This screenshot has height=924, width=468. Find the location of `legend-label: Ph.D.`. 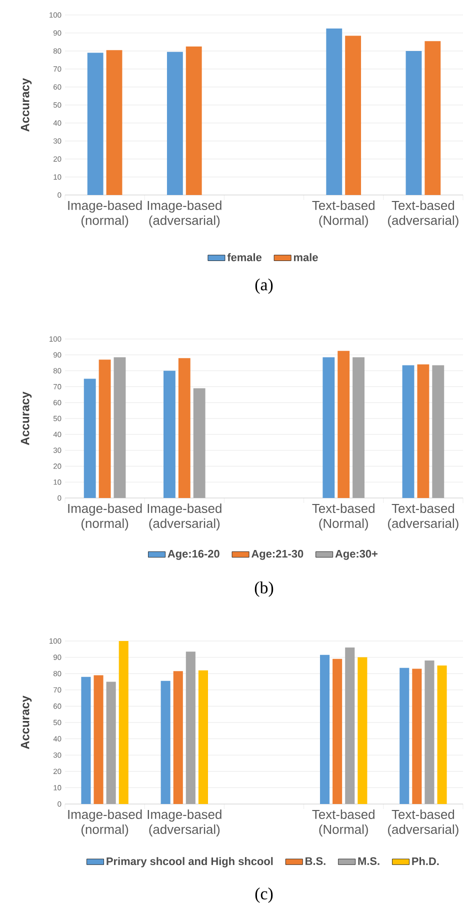

legend-label: Ph.D. is located at coordinates (425, 861).